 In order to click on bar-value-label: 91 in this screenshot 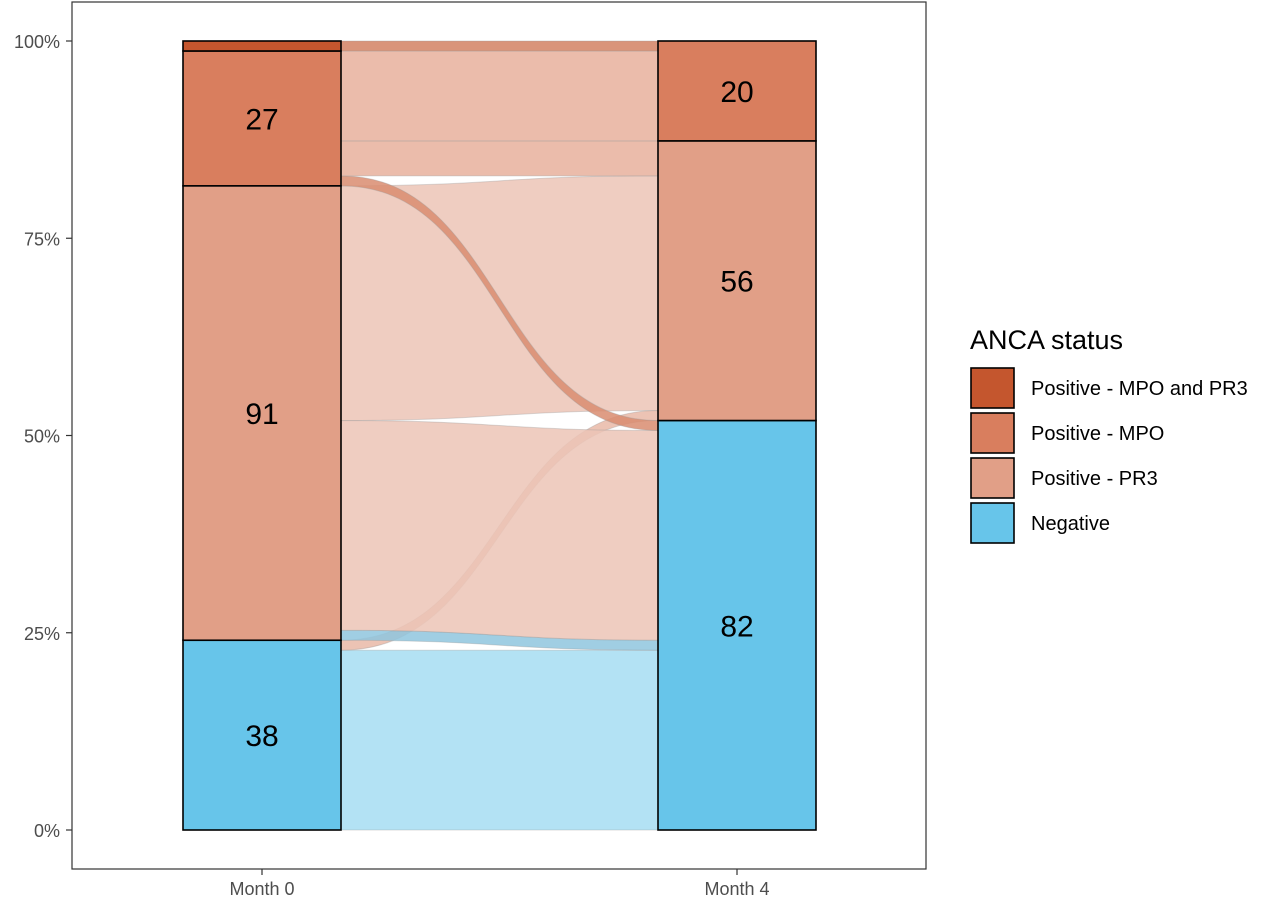, I will do `click(261, 414)`.